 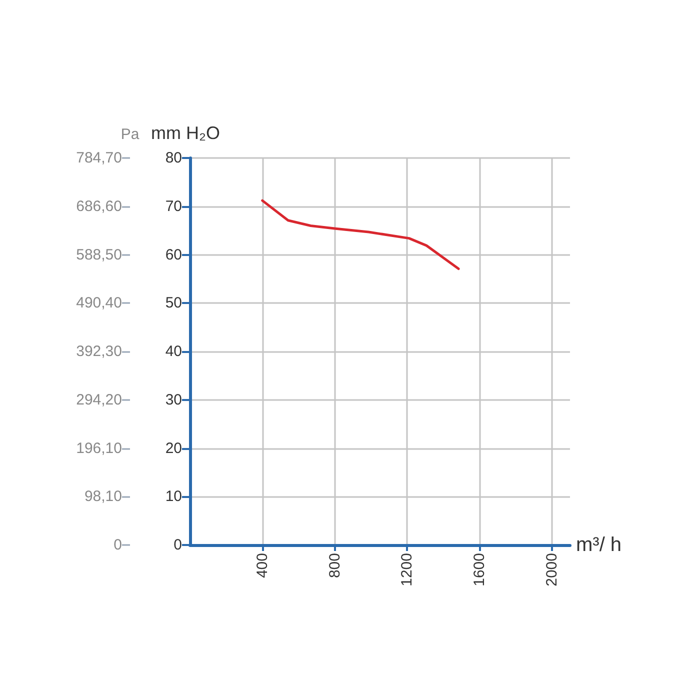 What do you see at coordinates (185, 133) in the screenshot?
I see `y-axis-title: mm H₂O` at bounding box center [185, 133].